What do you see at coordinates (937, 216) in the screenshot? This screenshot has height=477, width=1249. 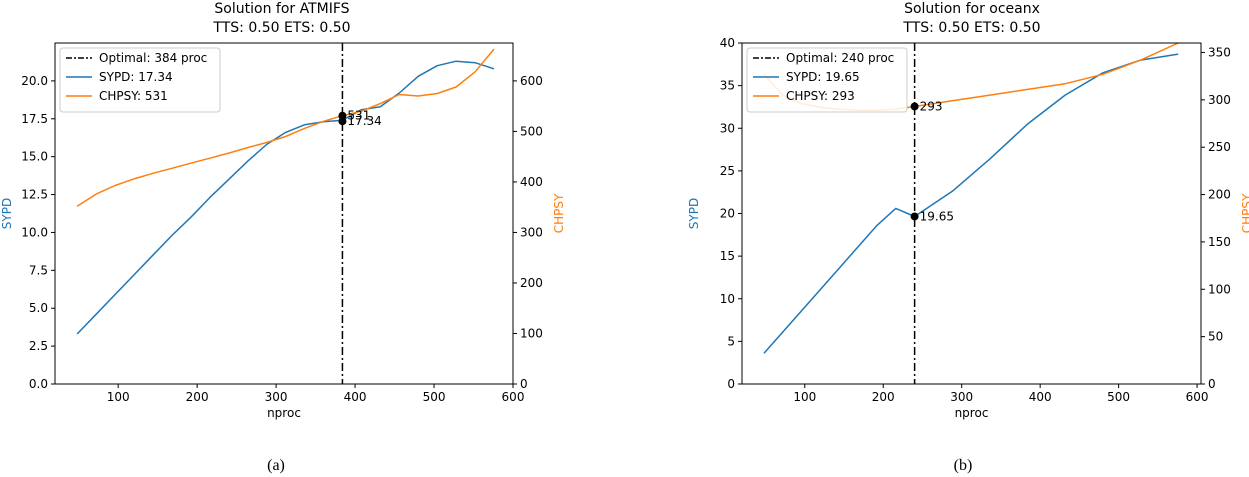 I see `sypd-annotation: 19.65` at bounding box center [937, 216].